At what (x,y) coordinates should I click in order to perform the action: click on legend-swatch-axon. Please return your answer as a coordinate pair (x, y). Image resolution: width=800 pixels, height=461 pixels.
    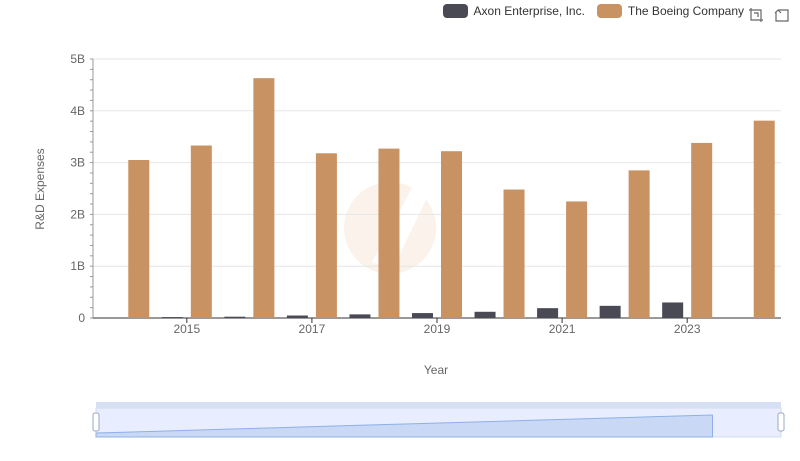
    Looking at the image, I should click on (455, 11).